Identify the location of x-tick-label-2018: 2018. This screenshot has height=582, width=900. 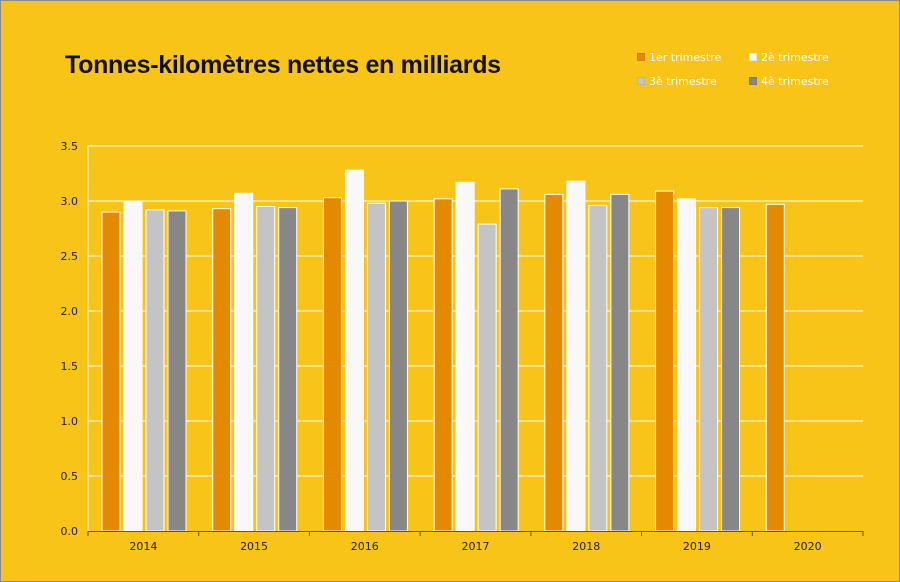
(586, 546).